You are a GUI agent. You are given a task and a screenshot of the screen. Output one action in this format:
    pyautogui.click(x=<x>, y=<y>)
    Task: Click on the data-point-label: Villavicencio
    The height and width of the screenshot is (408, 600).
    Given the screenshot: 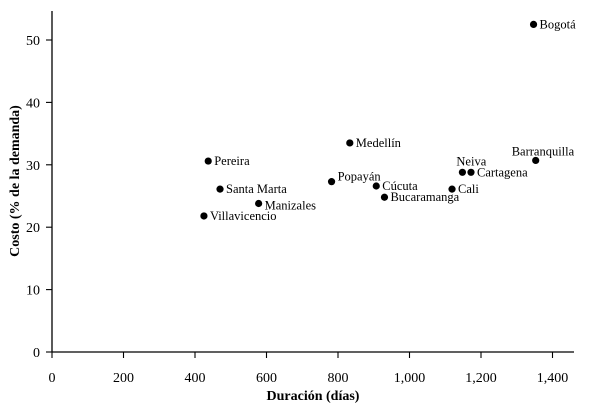 What is the action you would take?
    pyautogui.click(x=243, y=216)
    